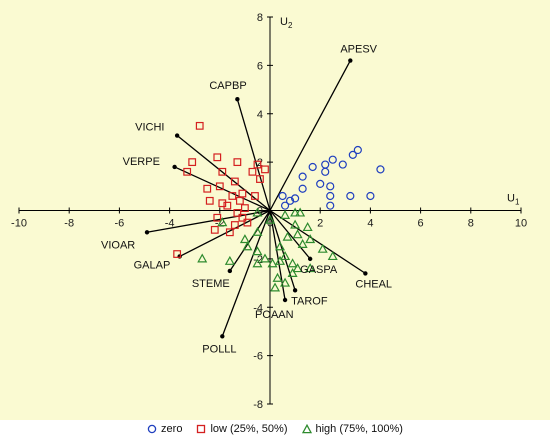 This screenshot has height=438, width=550. I want to click on square-marker-icon, so click(201, 429).